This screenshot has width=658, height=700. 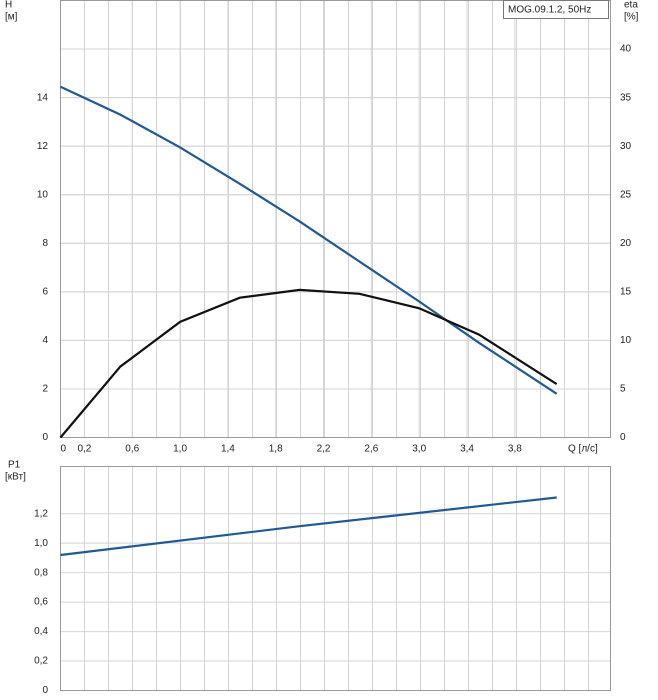 I want to click on x-tick-label: 1,4, so click(x=228, y=449).